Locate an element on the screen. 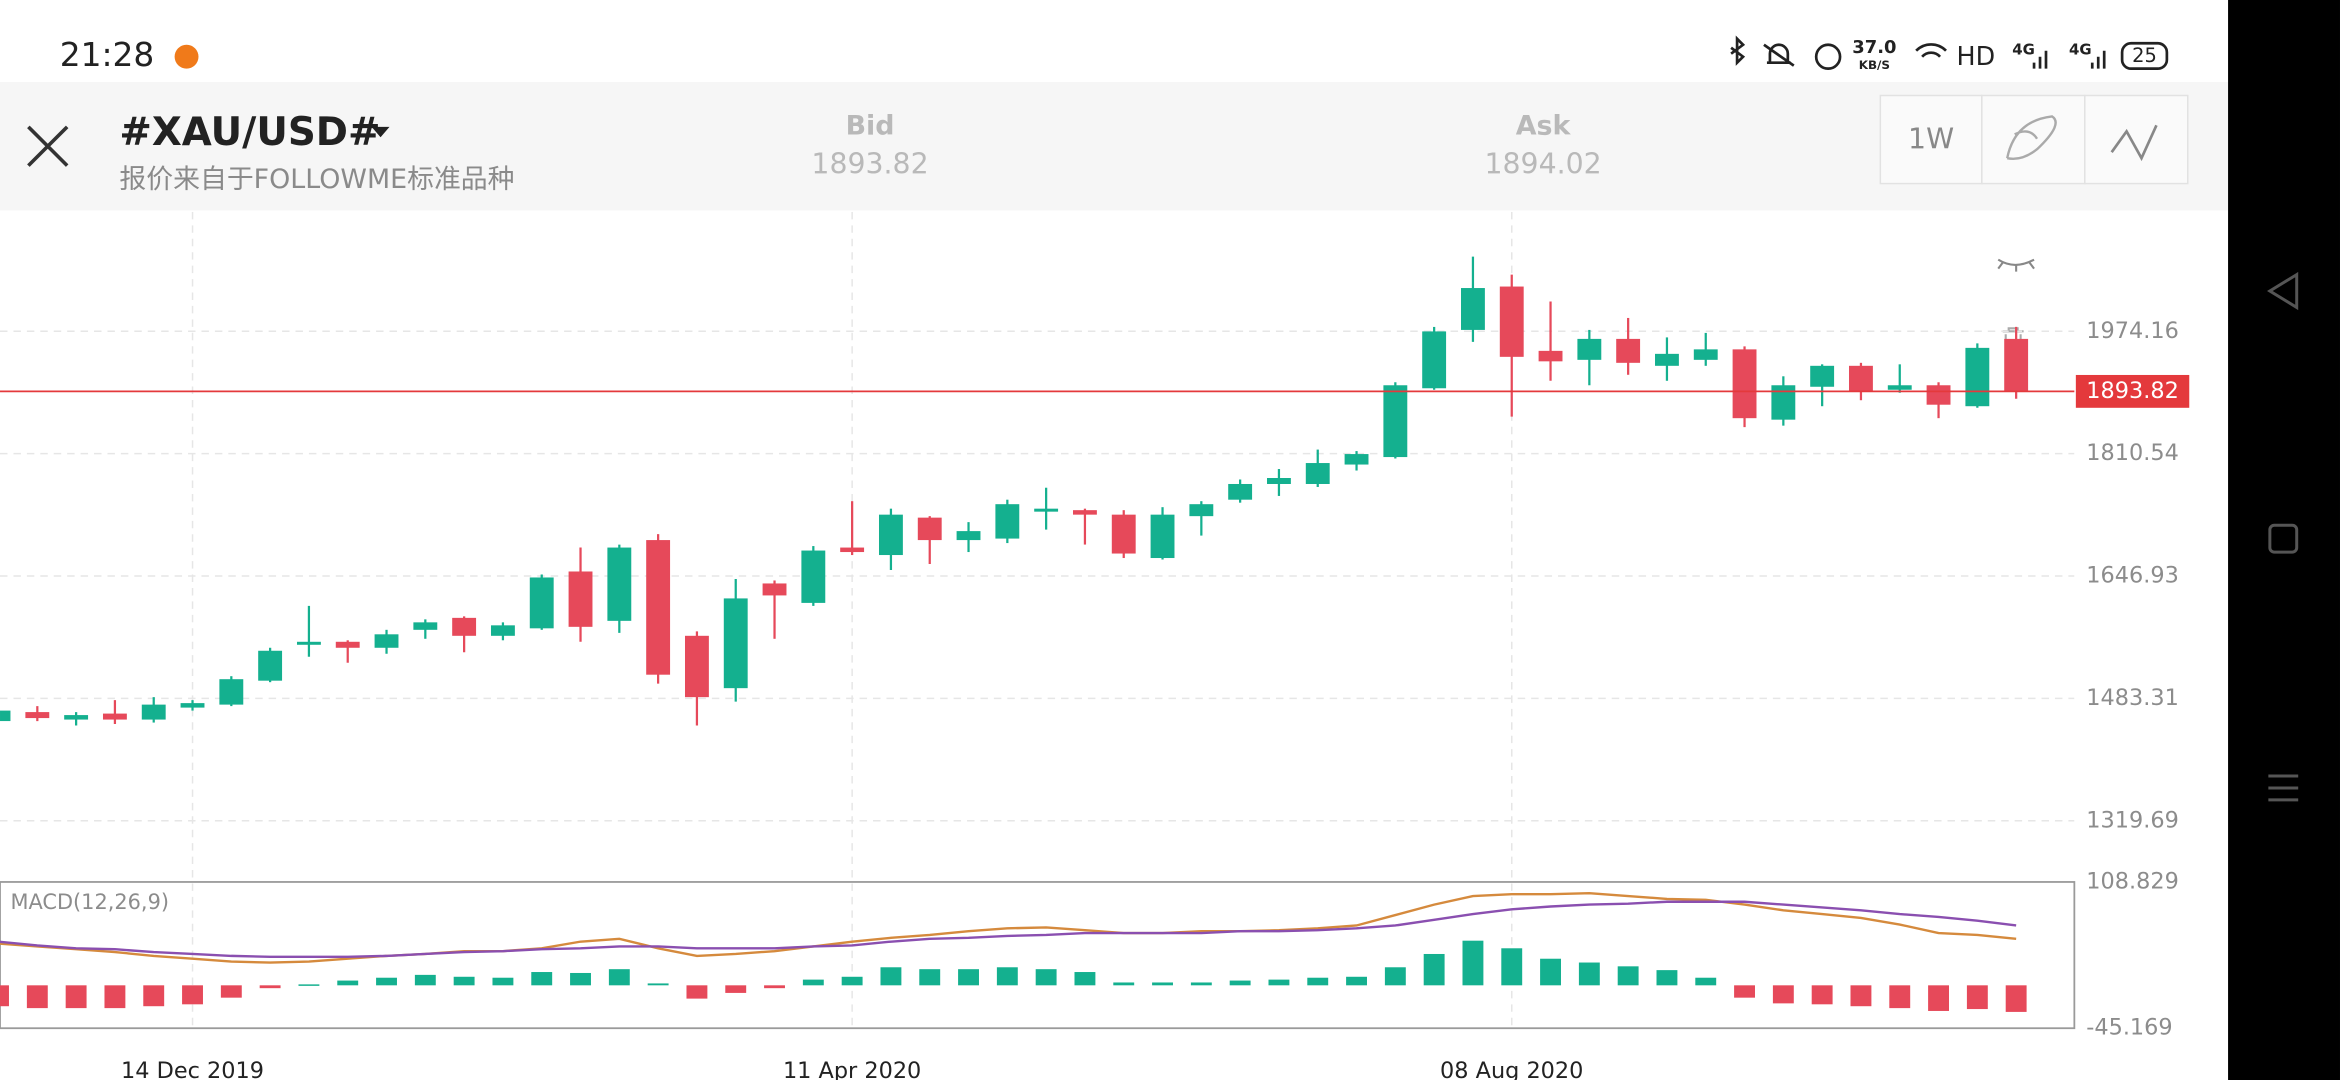 Image resolution: width=2340 pixels, height=1080 pixels. nav-back is located at coordinates (2282, 291).